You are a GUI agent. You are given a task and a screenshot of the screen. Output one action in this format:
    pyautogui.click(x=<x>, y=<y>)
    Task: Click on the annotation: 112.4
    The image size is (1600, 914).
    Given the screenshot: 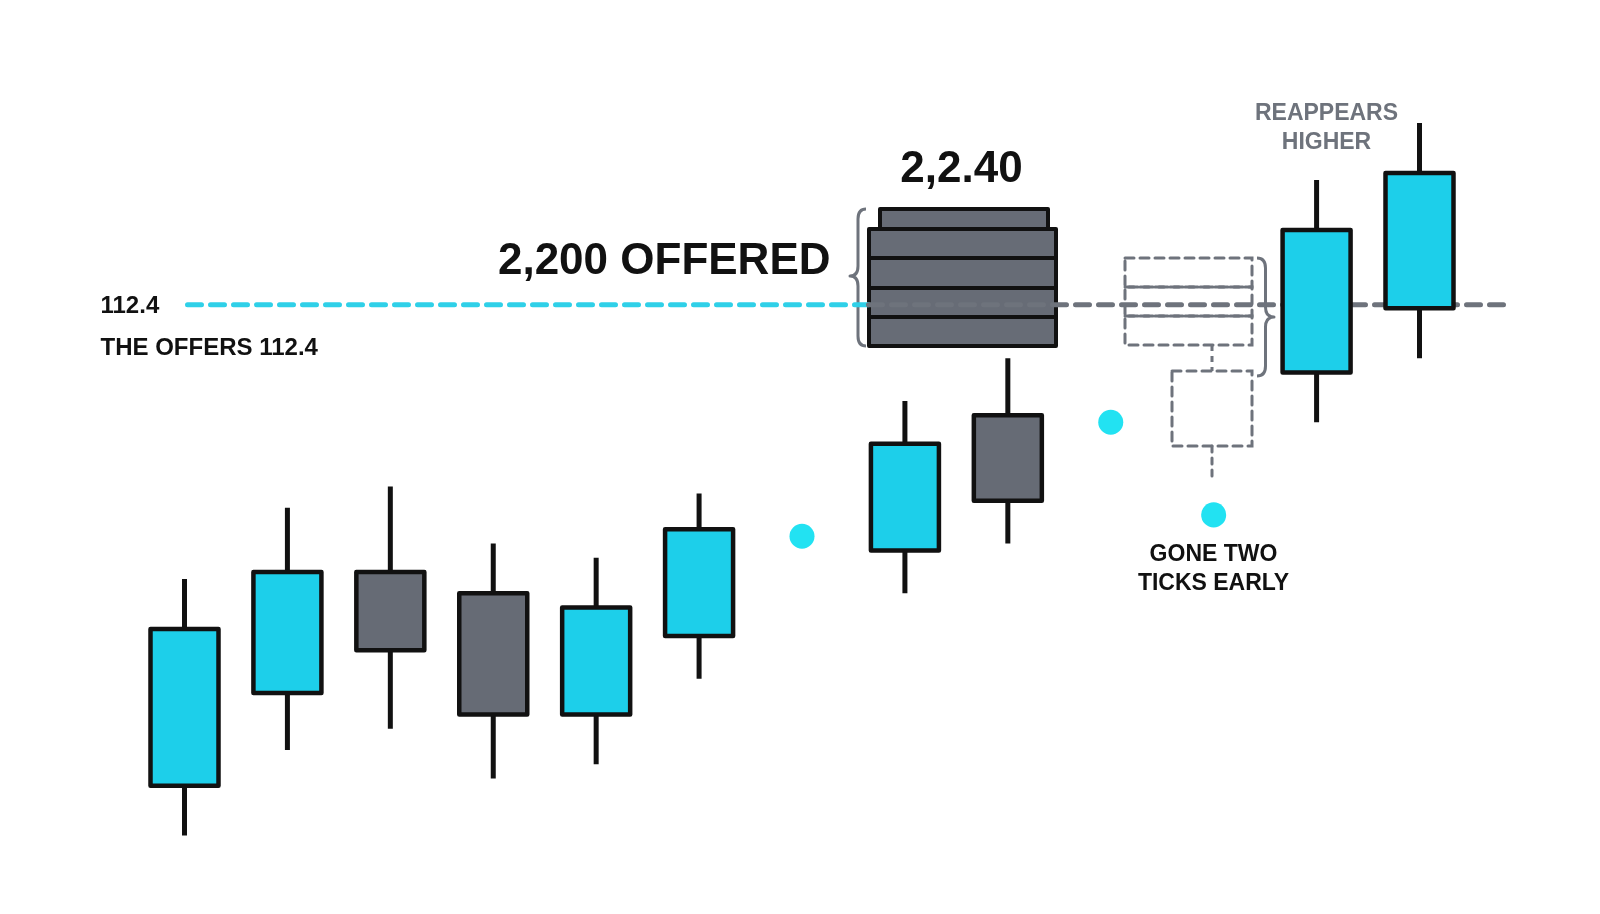 What is the action you would take?
    pyautogui.click(x=130, y=304)
    